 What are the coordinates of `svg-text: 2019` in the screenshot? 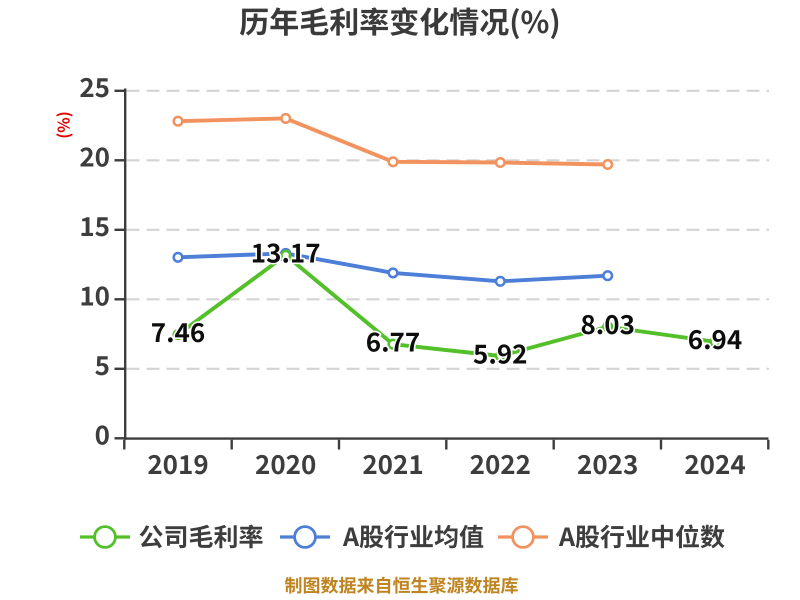 It's located at (177, 463).